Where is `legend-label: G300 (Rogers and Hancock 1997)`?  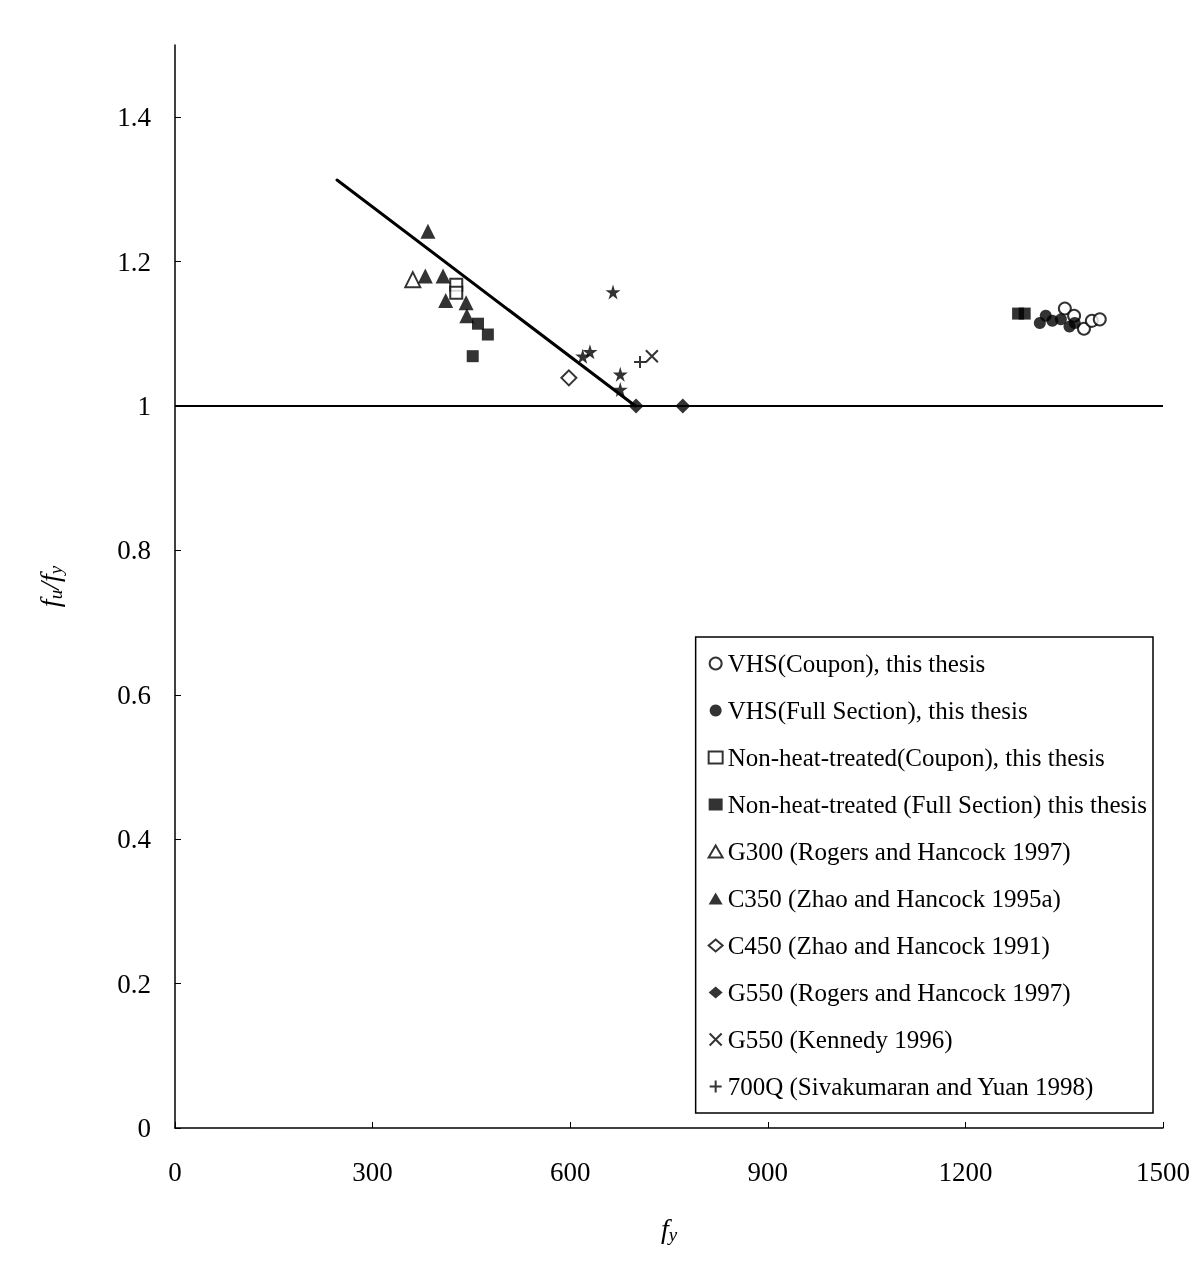 legend-label: G300 (Rogers and Hancock 1997) is located at coordinates (899, 852).